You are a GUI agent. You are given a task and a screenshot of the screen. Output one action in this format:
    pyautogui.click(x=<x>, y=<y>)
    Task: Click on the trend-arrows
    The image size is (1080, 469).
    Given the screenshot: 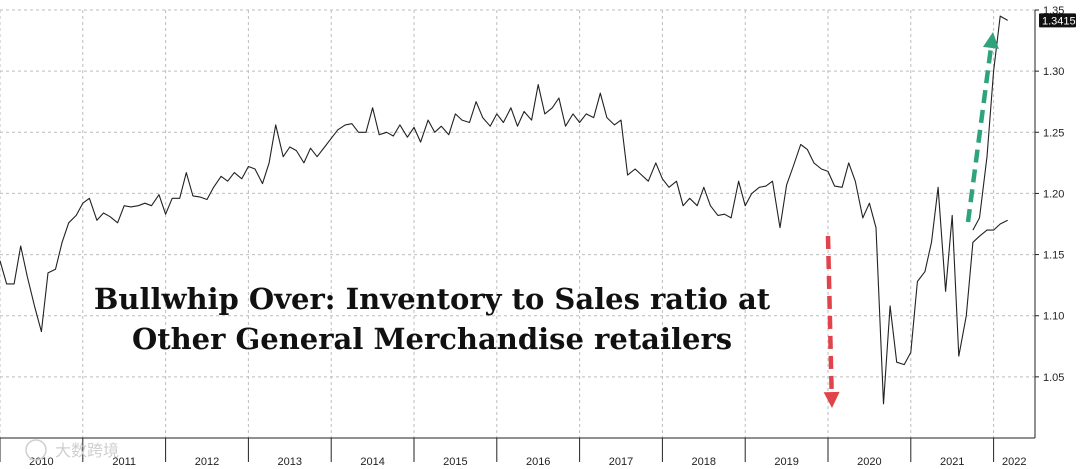 What is the action you would take?
    pyautogui.click(x=911, y=220)
    